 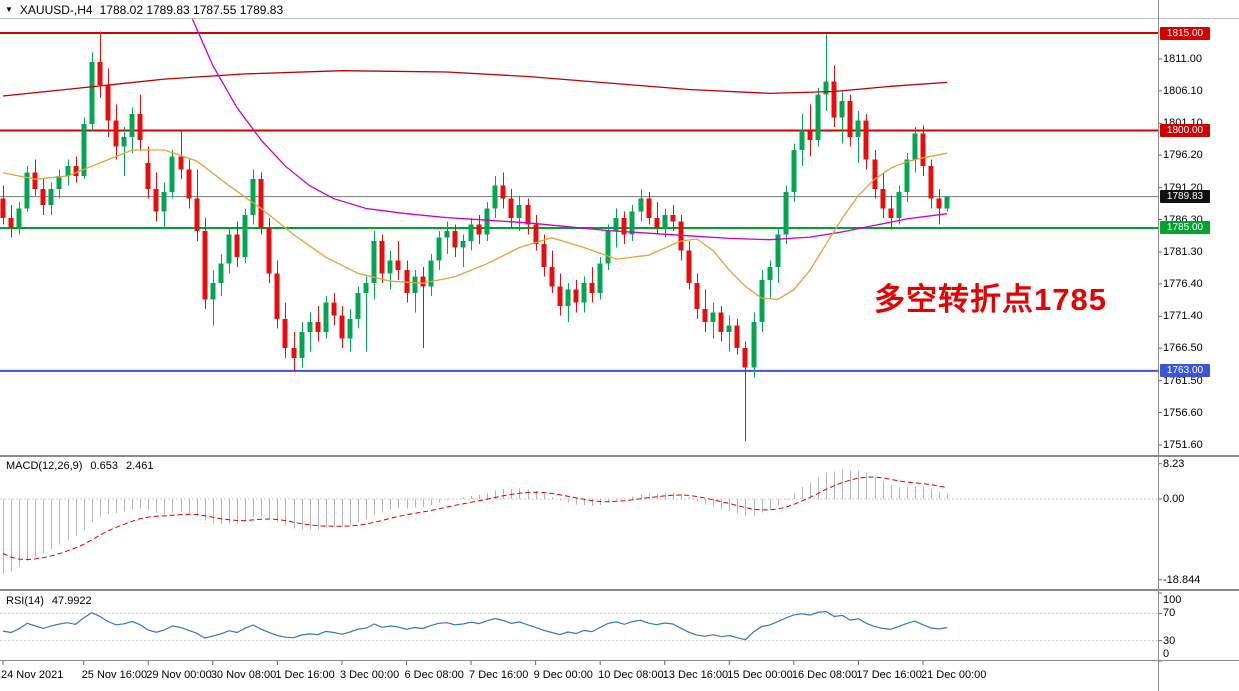 What do you see at coordinates (191, 10) in the screenshot?
I see `ohlc-values: 1788.02 1789.83 1787.55 1789.83` at bounding box center [191, 10].